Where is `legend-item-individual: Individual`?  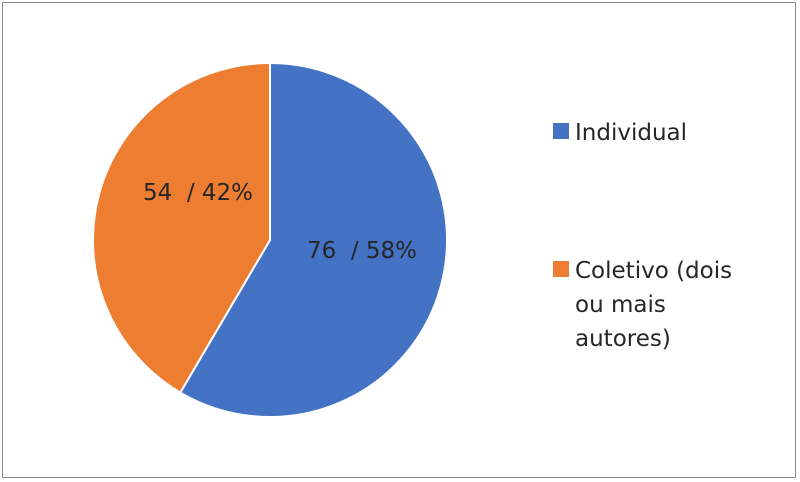 legend-item-individual: Individual is located at coordinates (664, 133).